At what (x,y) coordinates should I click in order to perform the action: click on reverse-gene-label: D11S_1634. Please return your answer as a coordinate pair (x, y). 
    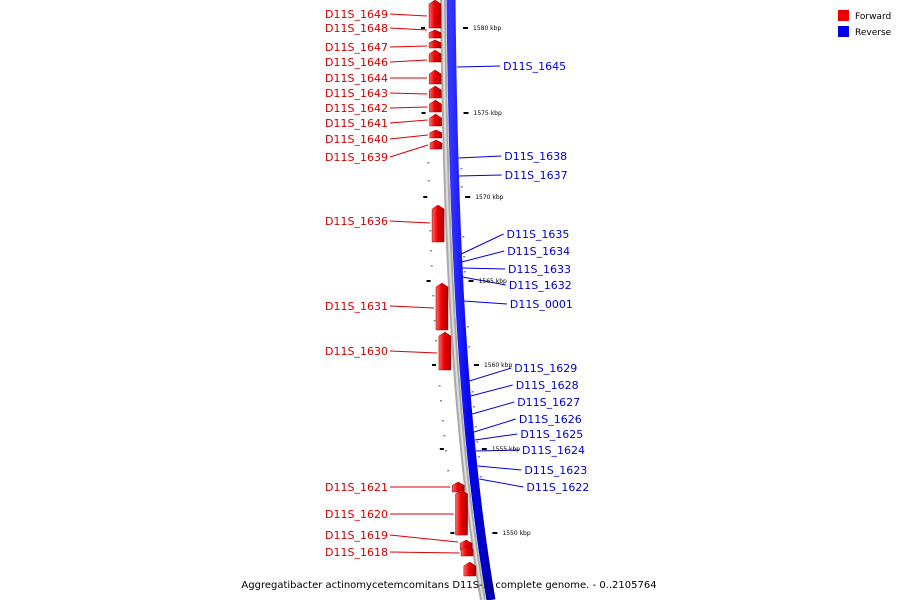
    Looking at the image, I should click on (538, 251).